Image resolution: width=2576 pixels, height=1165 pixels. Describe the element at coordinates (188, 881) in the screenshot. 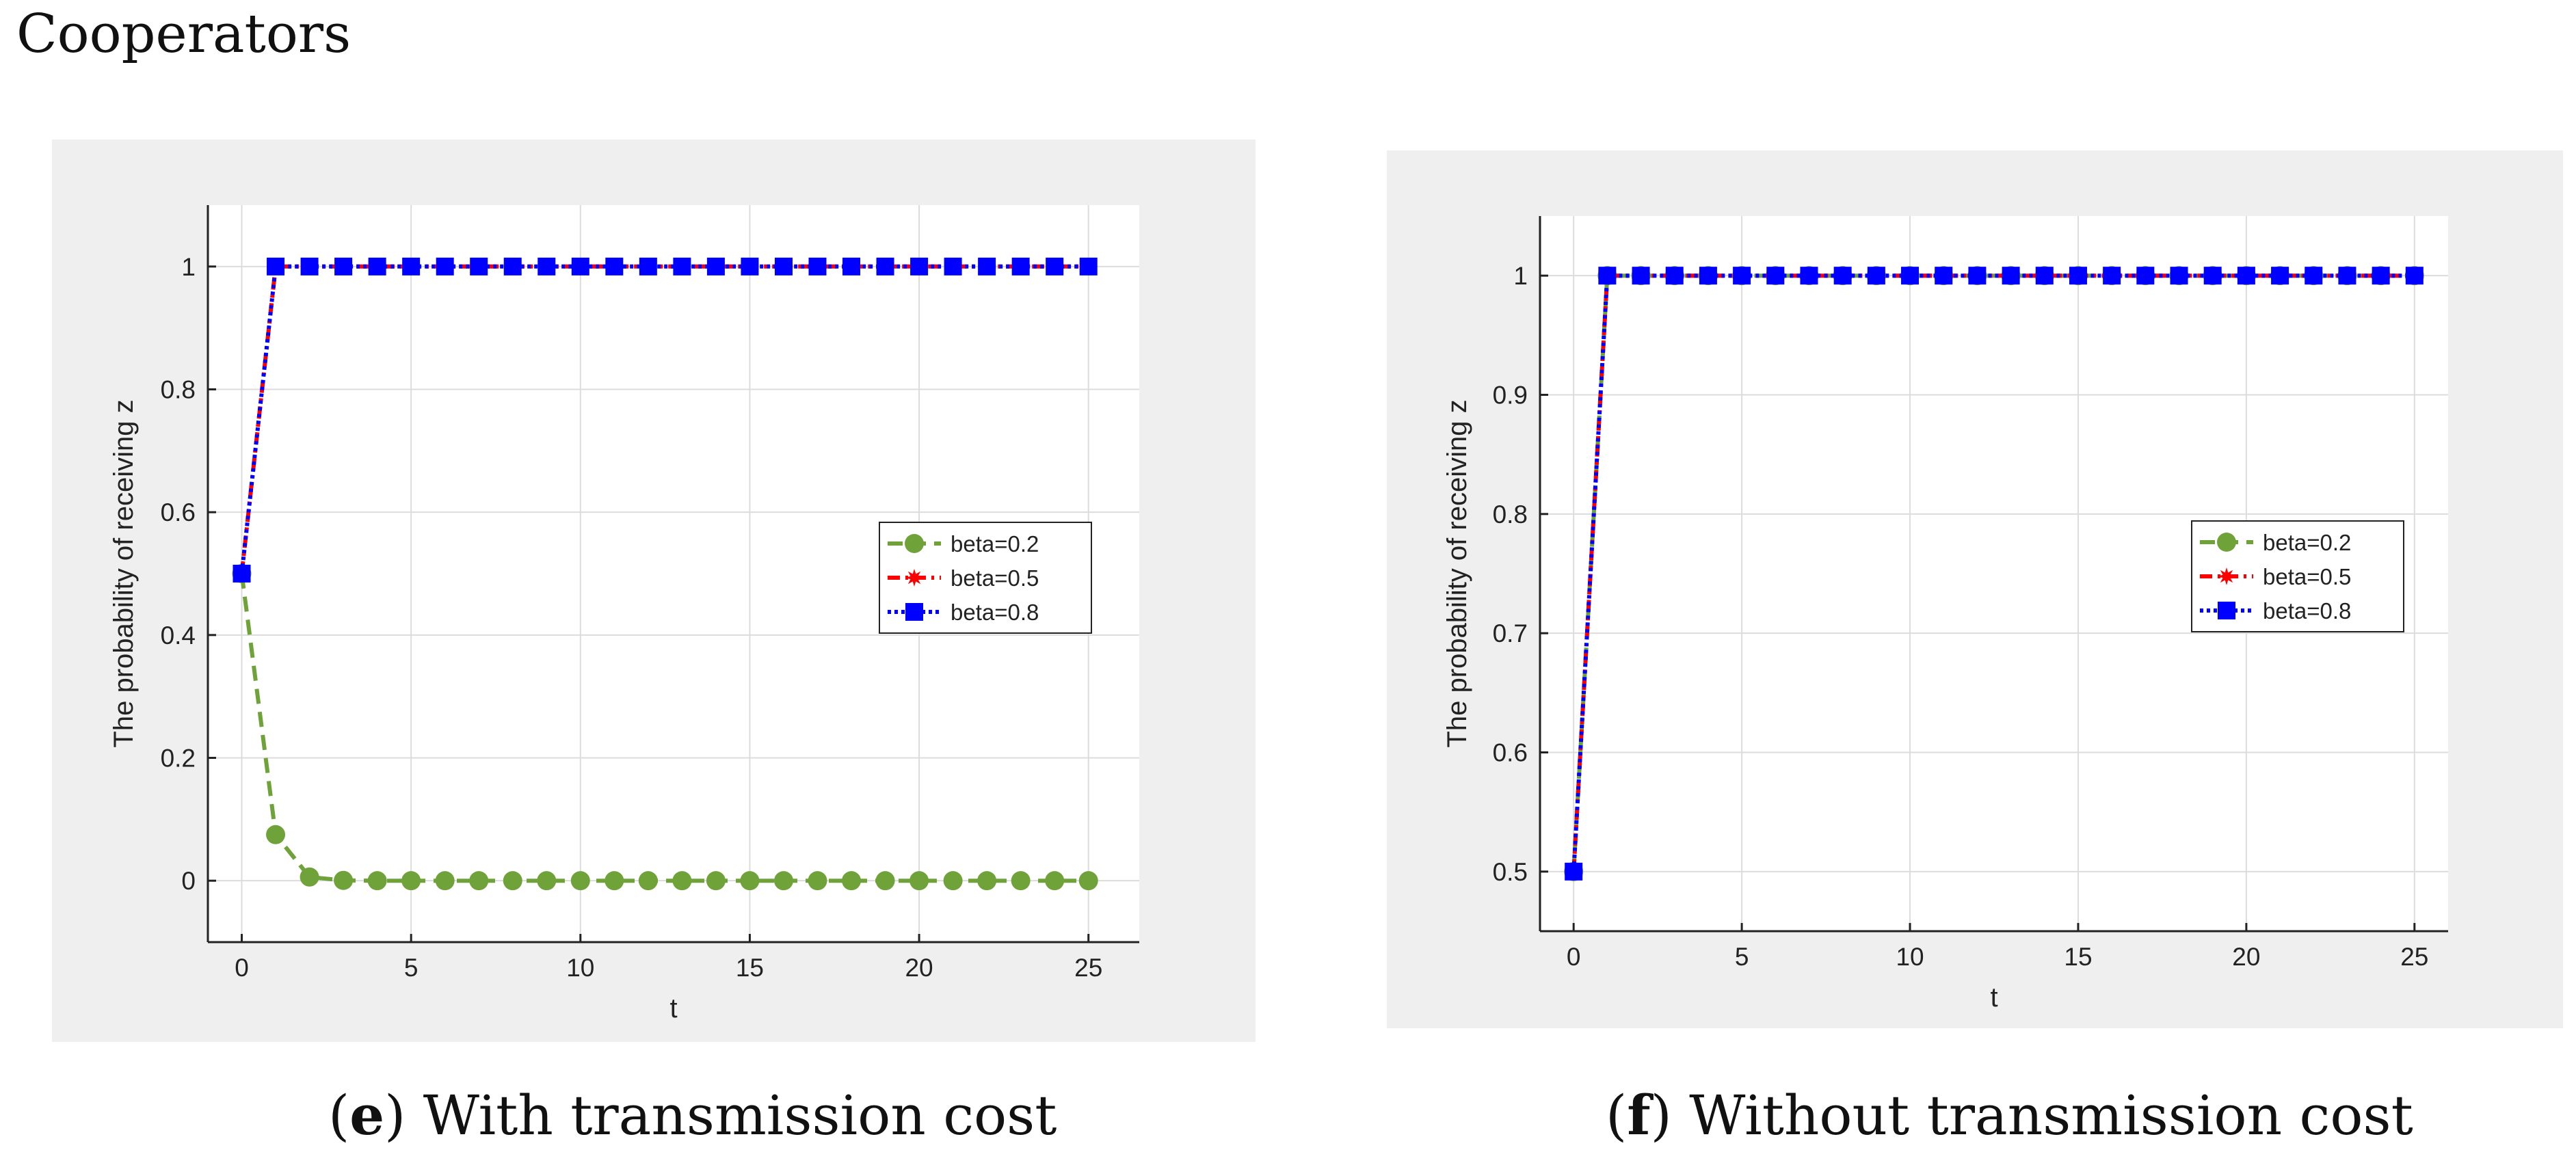

I see `y-tick-label: 0` at that location.